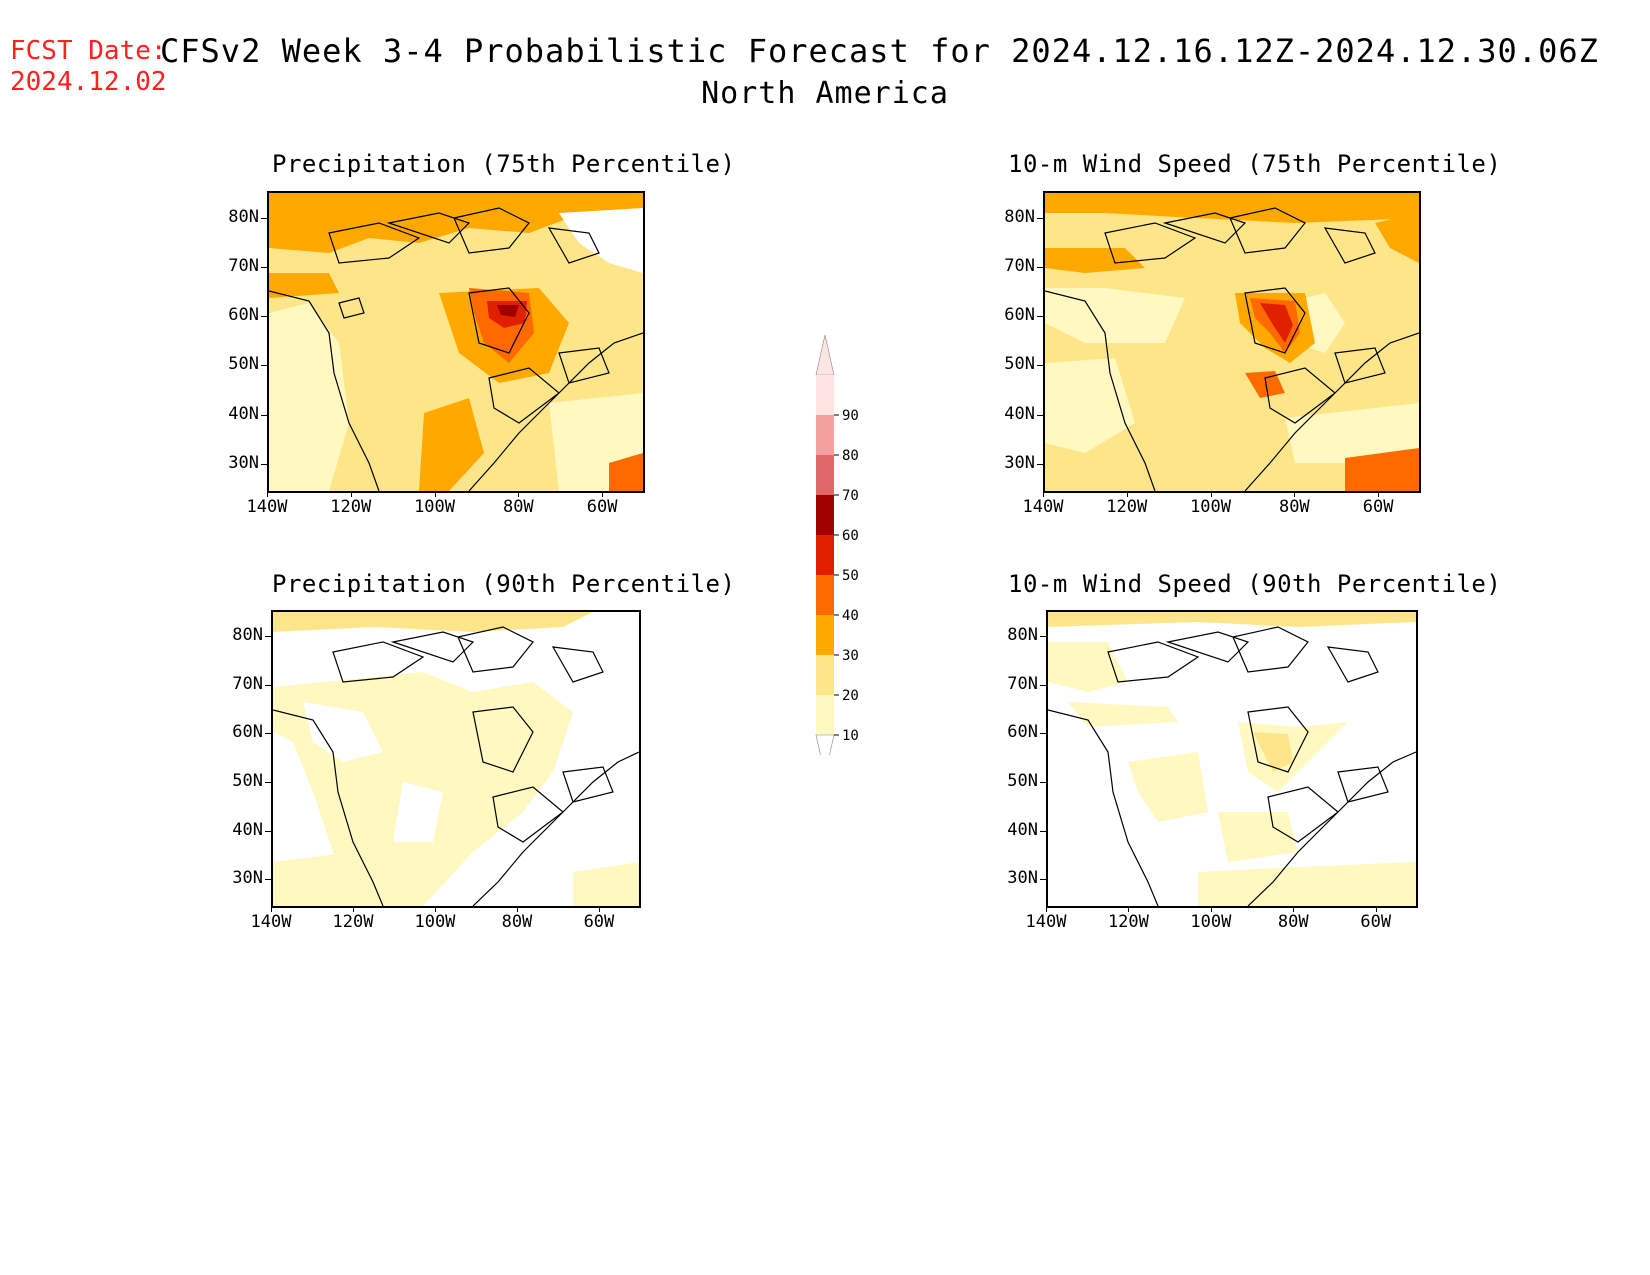  I want to click on map-wind75, so click(1232, 342).